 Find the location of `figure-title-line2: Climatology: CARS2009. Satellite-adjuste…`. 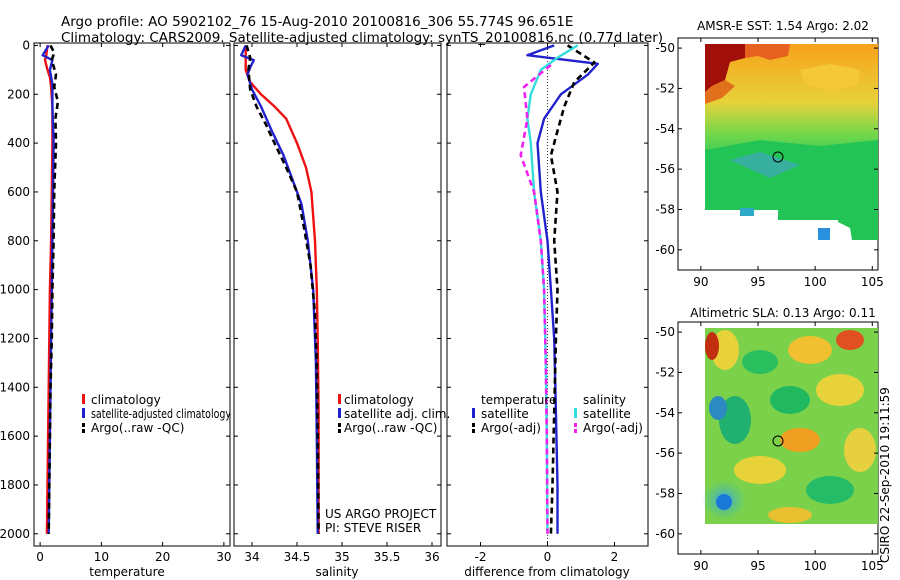

figure-title-line2: Climatology: CARS2009. Satellite-adjuste… is located at coordinates (362, 38).